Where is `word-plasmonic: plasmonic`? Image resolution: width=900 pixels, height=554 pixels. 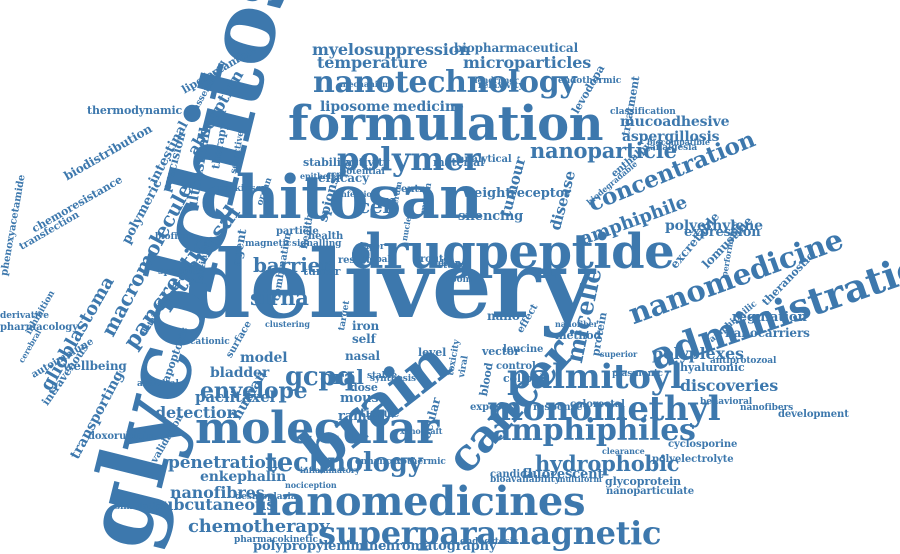
word-plasmonic: plasmonic is located at coordinates (637, 374).